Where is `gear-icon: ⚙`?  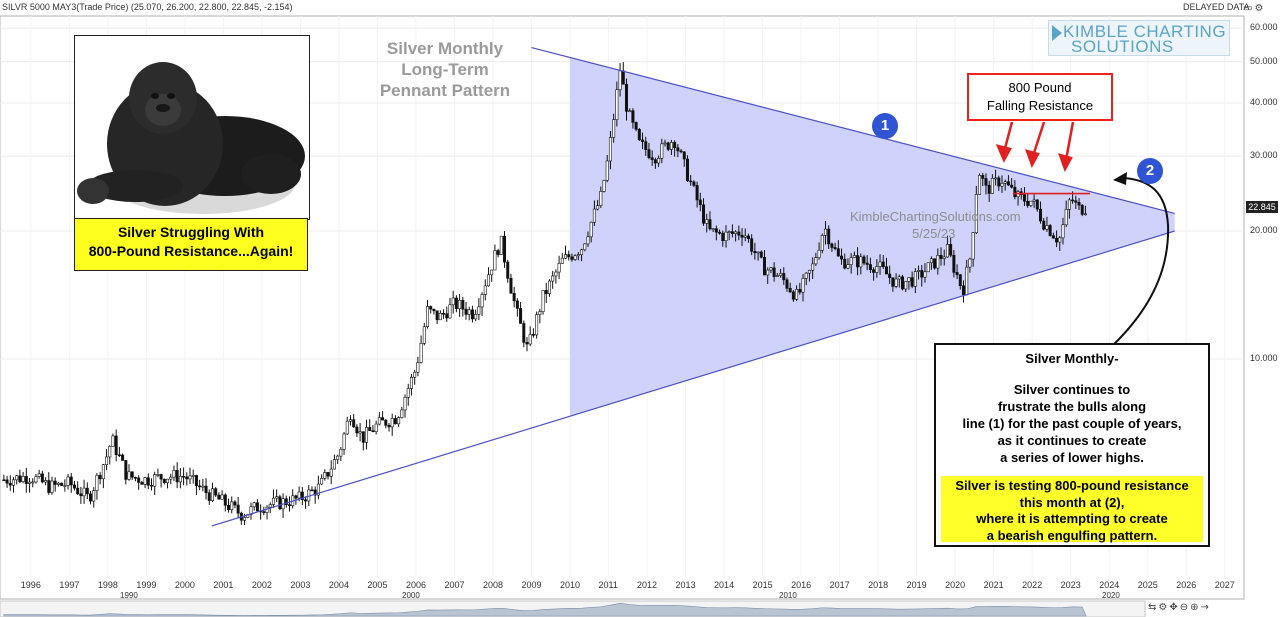 gear-icon: ⚙ is located at coordinates (1260, 8).